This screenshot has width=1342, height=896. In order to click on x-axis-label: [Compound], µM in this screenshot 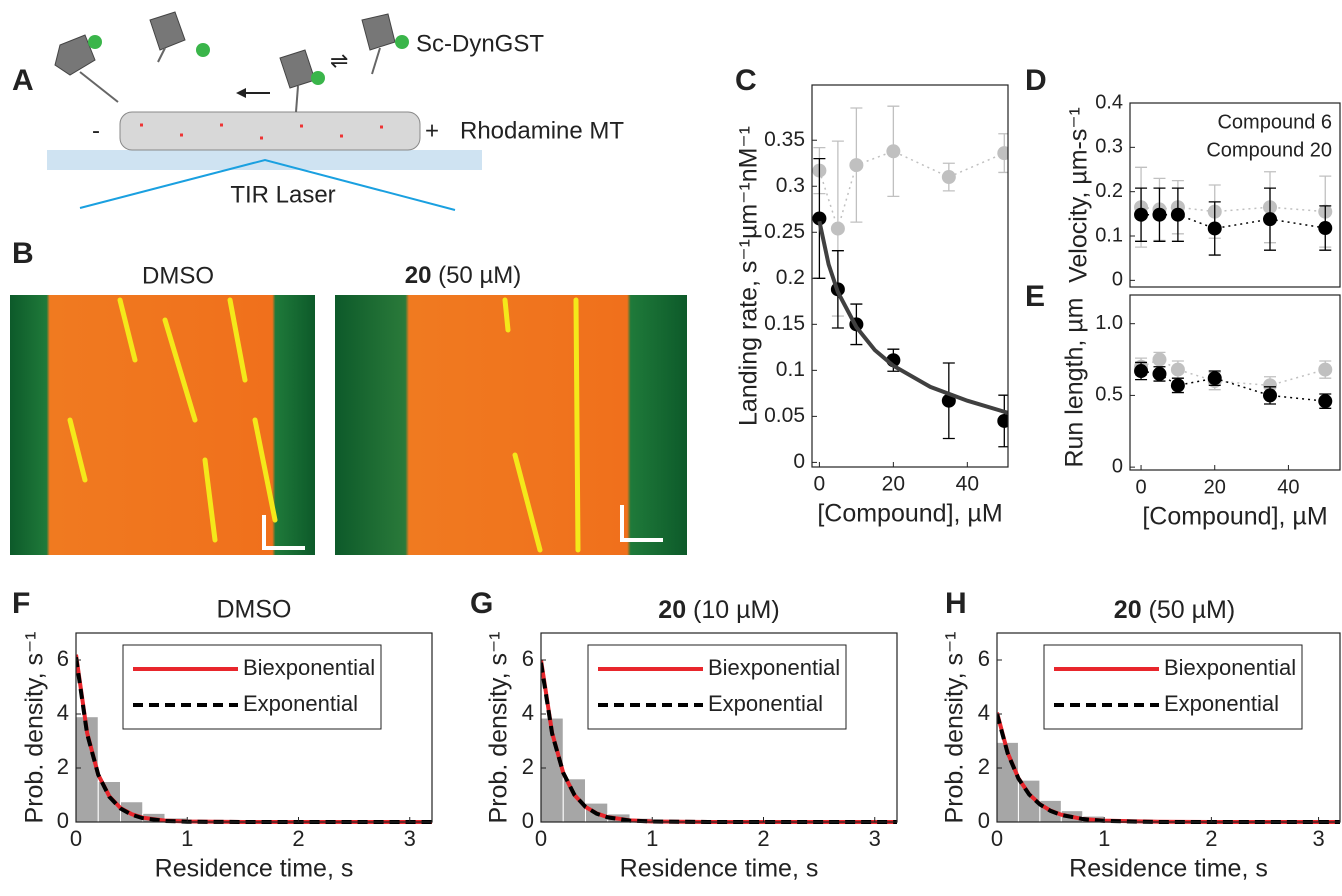, I will do `click(909, 514)`.